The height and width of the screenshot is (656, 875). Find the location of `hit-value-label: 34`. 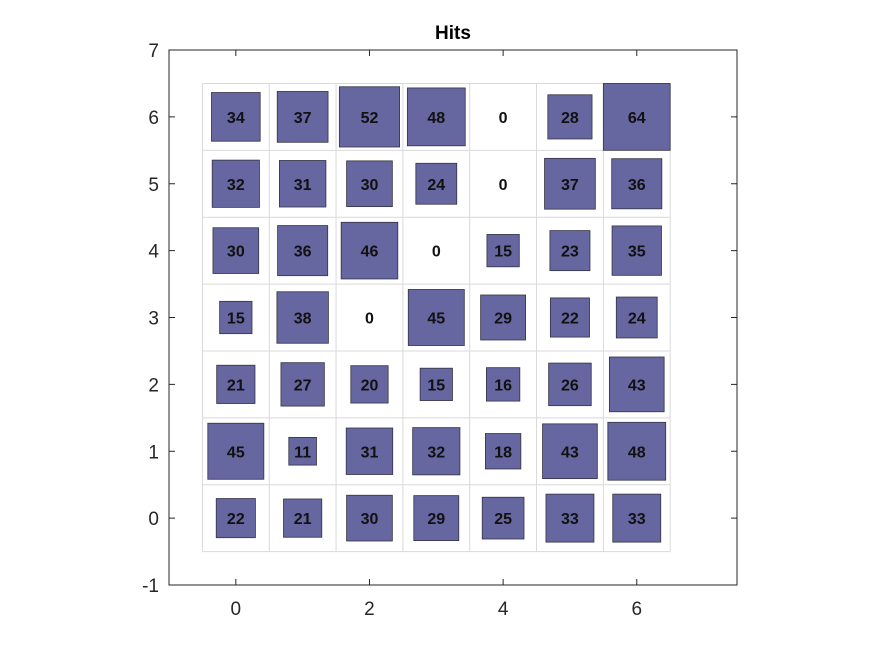

hit-value-label: 34 is located at coordinates (236, 118).